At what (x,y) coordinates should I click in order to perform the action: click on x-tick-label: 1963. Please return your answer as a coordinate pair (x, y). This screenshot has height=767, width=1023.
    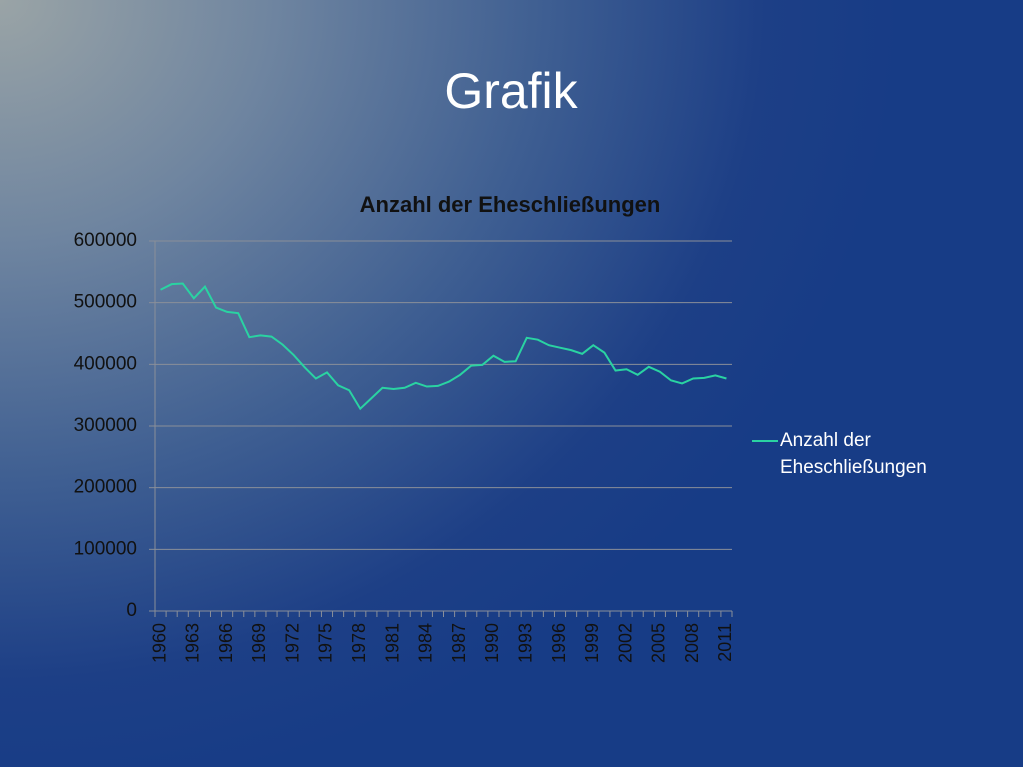
    Looking at the image, I should click on (193, 643).